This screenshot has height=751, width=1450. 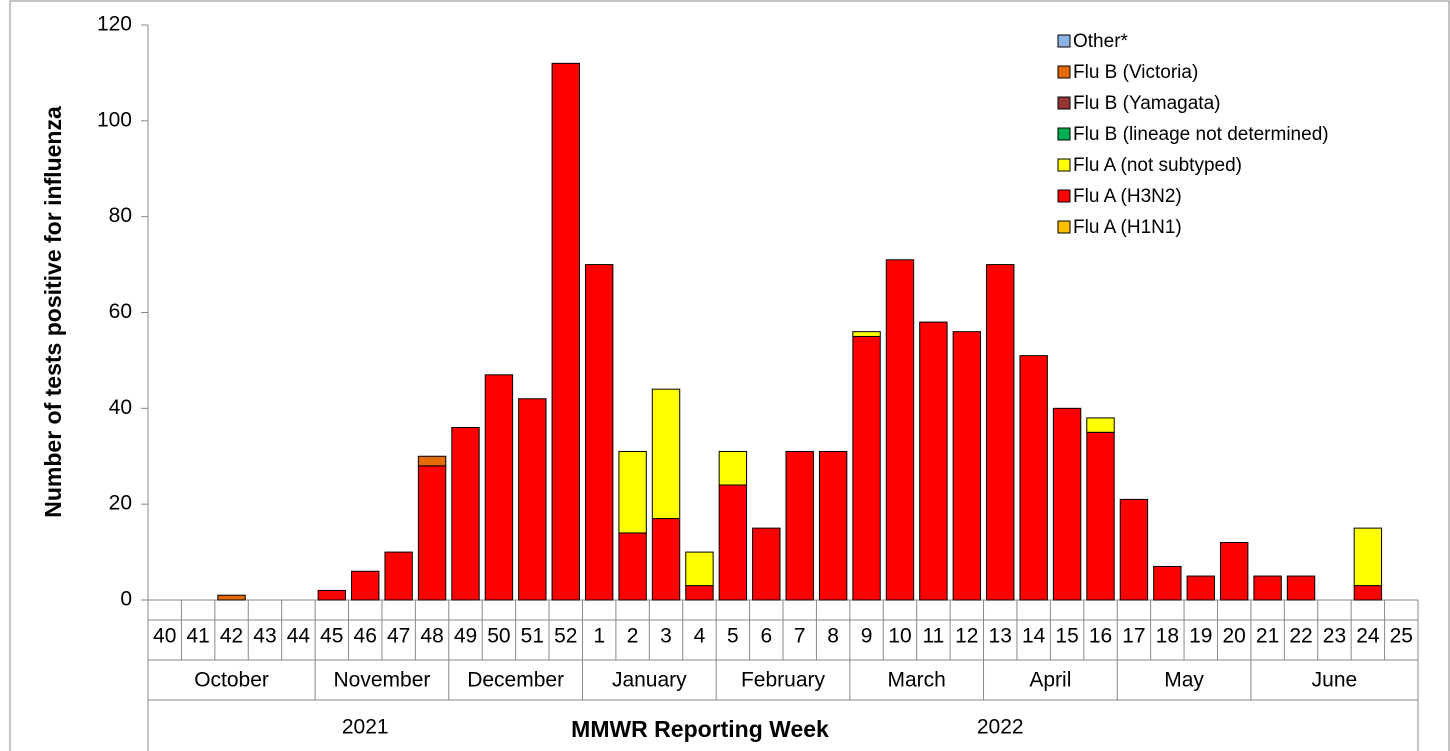 What do you see at coordinates (498, 636) in the screenshot?
I see `x-tick-label: 50` at bounding box center [498, 636].